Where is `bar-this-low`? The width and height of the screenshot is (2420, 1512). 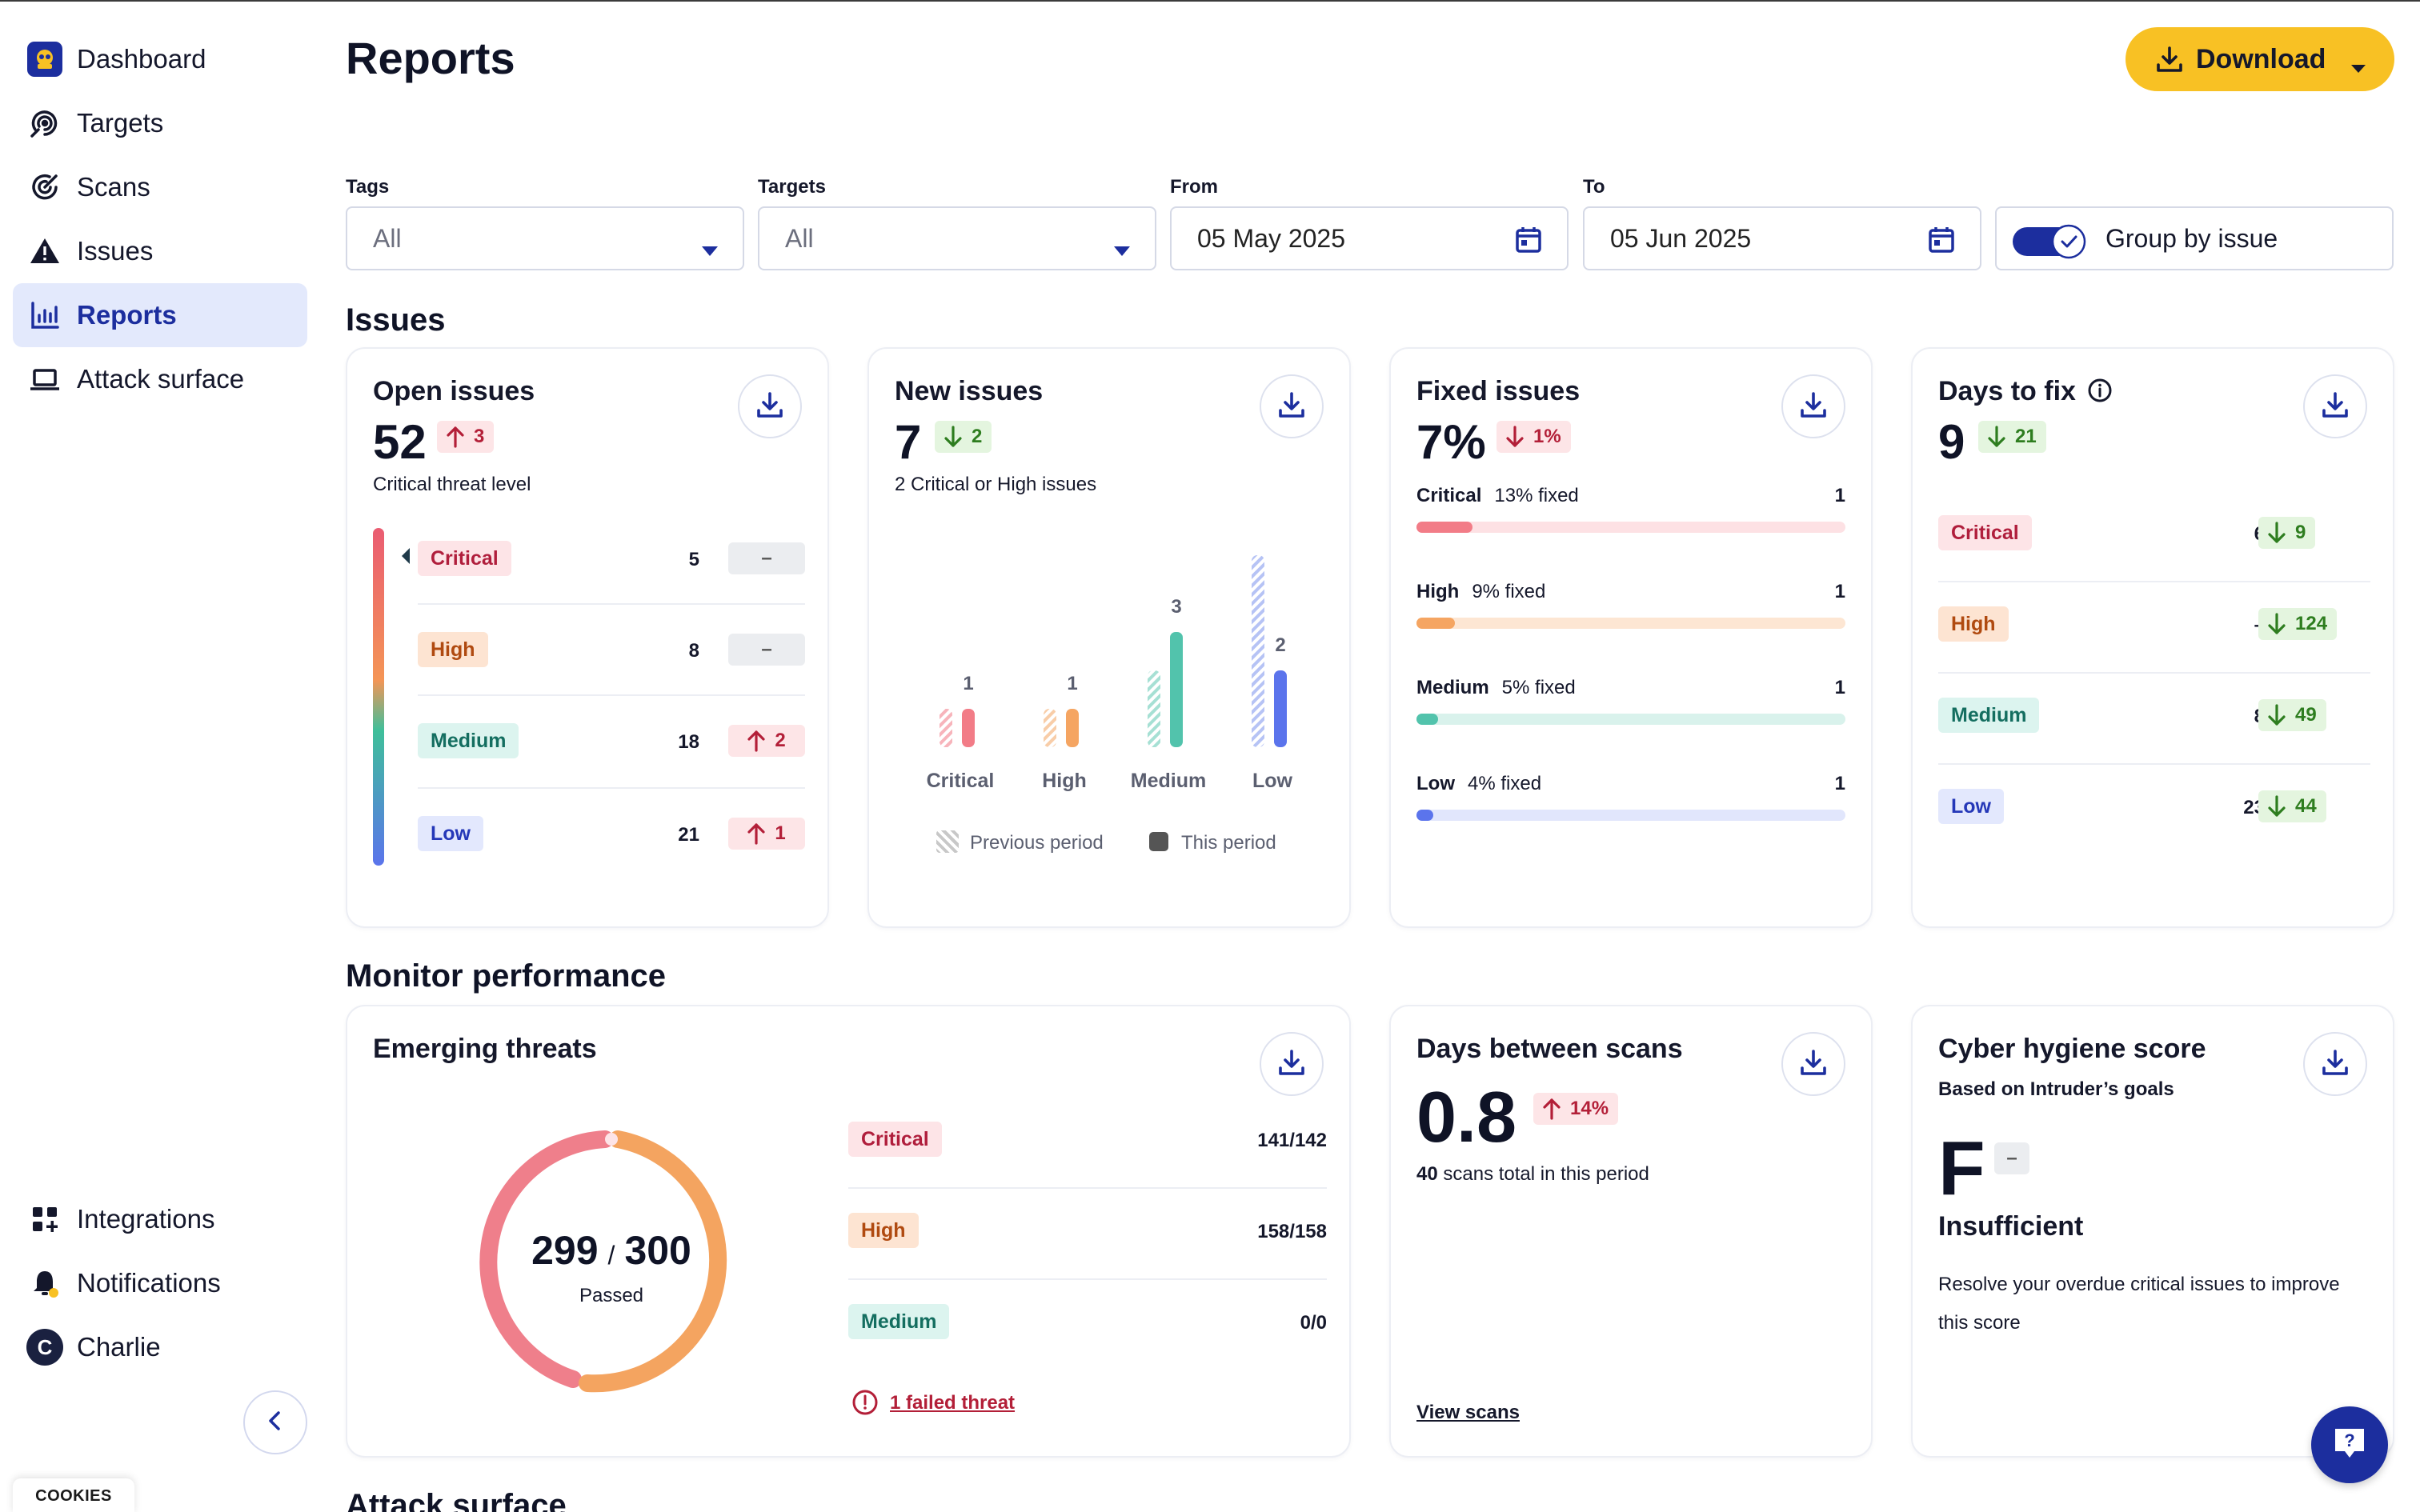 bar-this-low is located at coordinates (1280, 708).